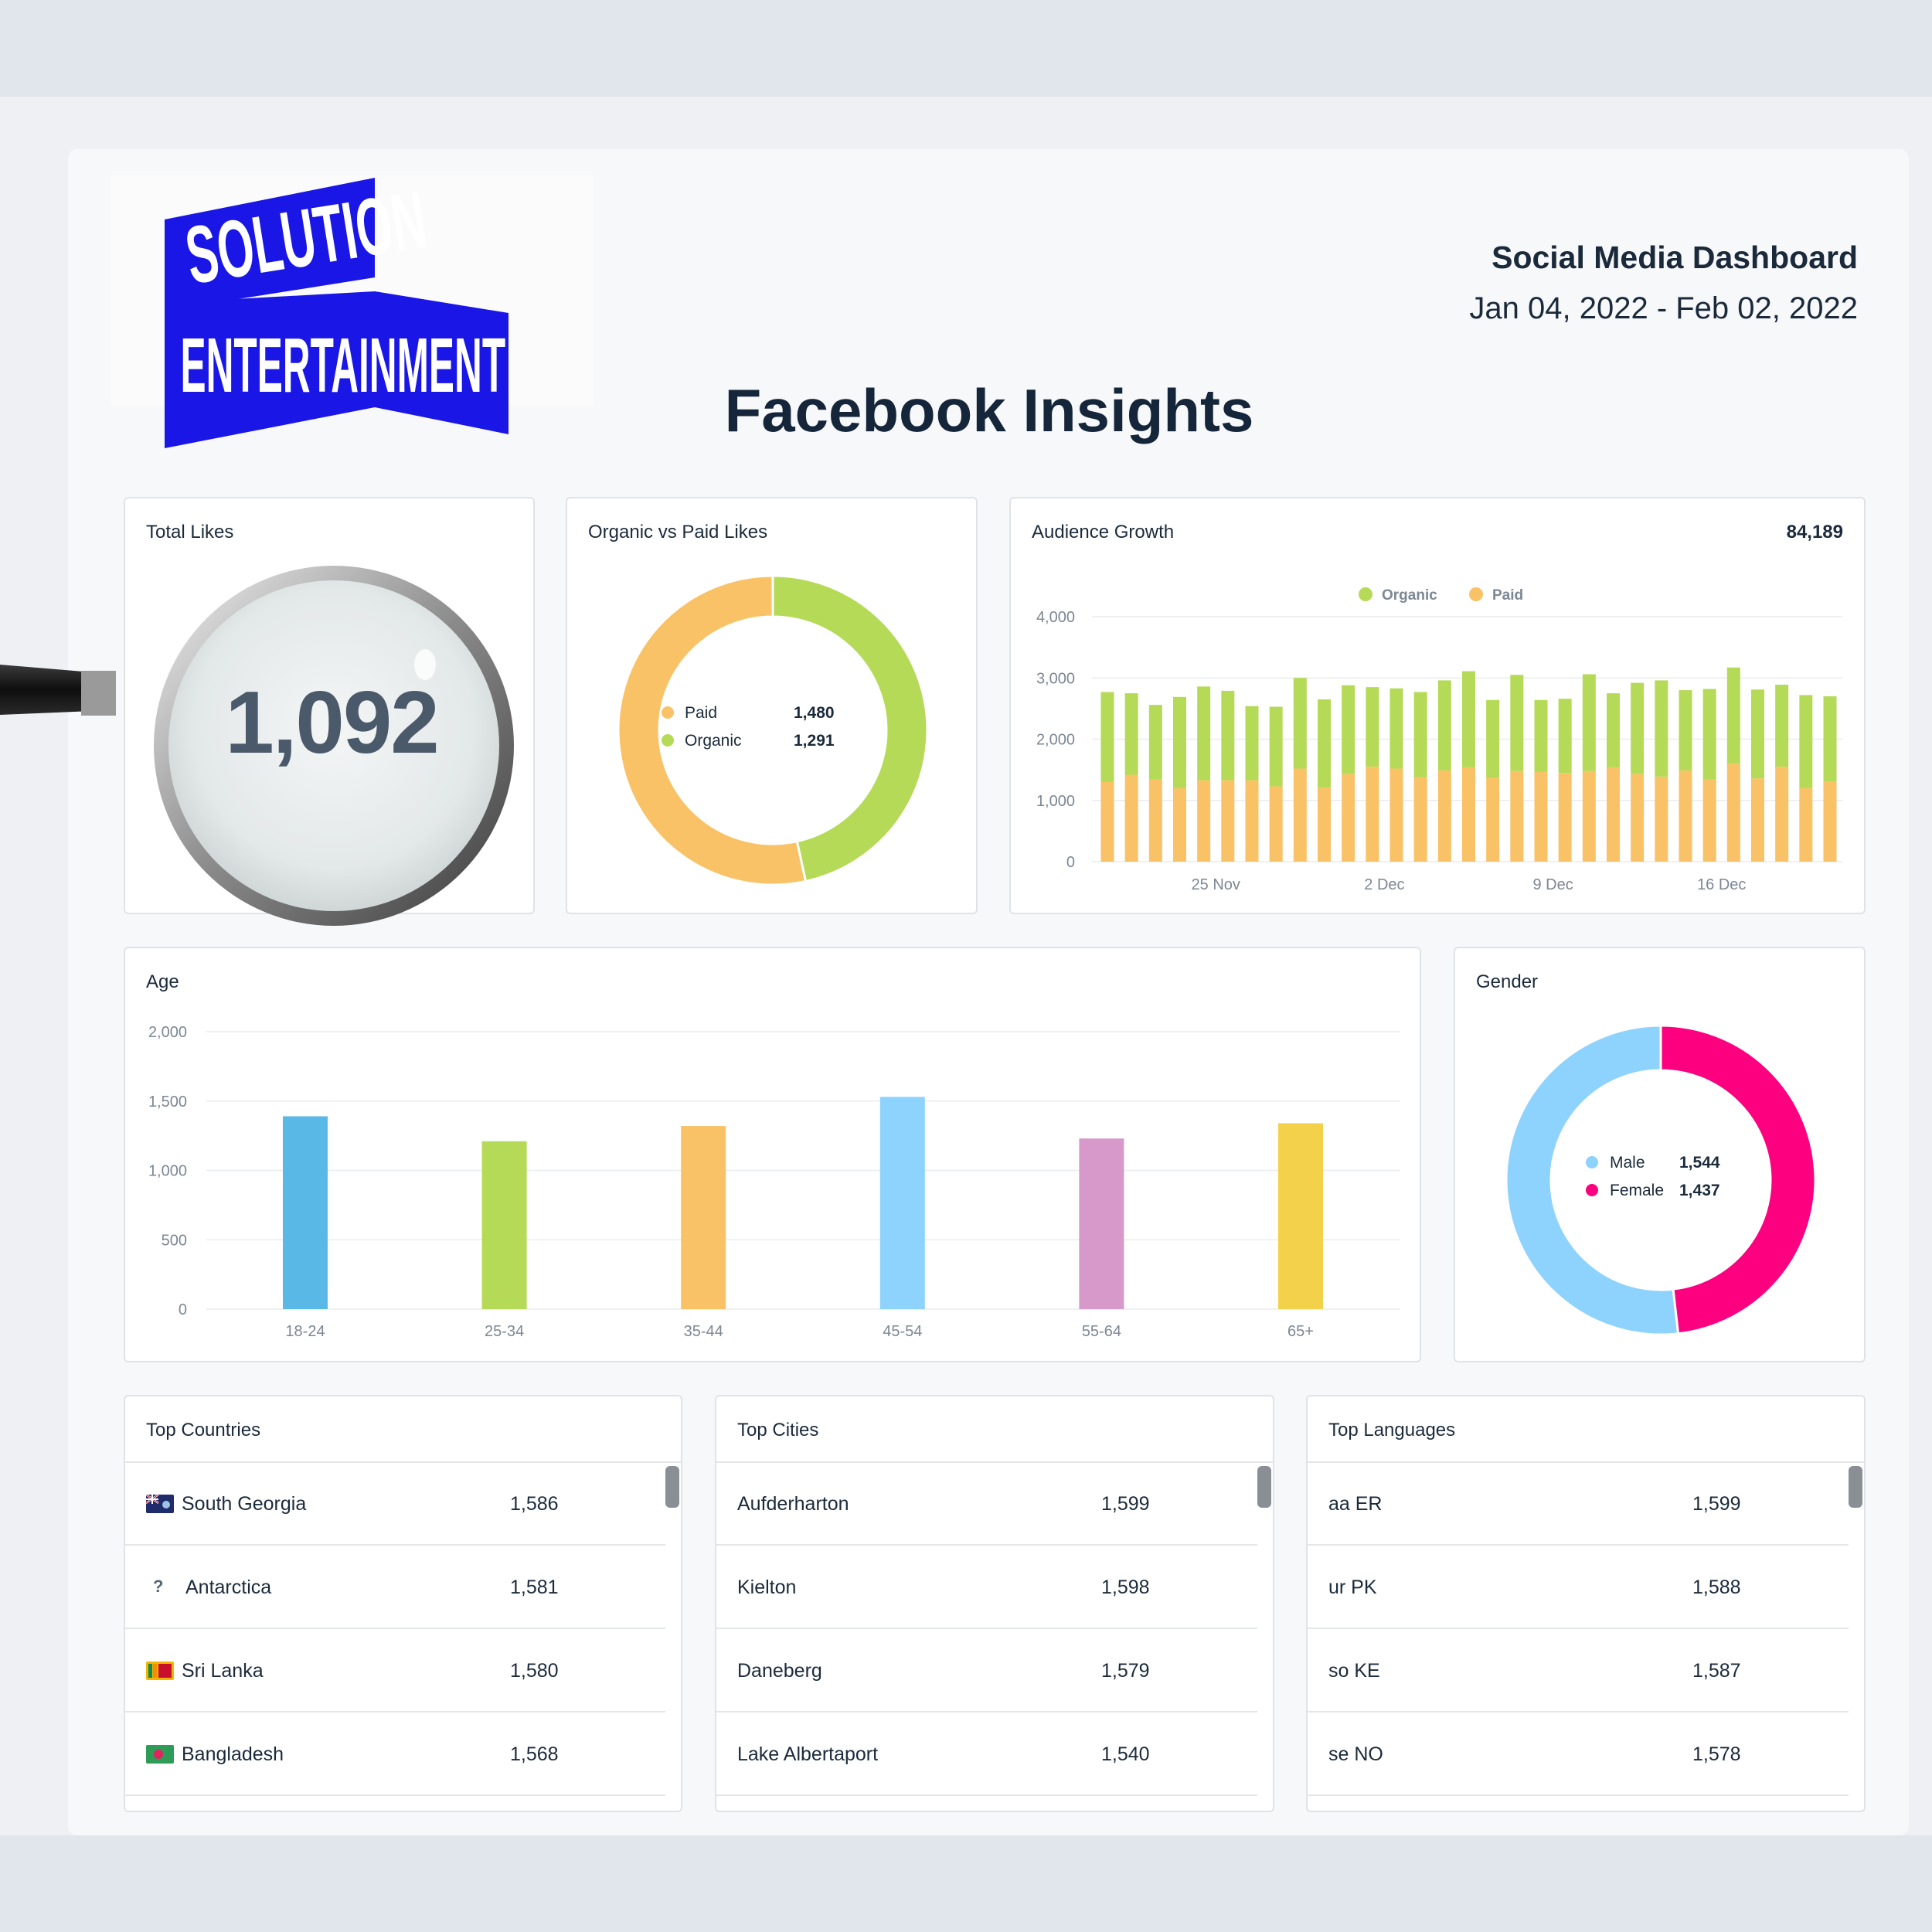 The width and height of the screenshot is (1932, 1932). What do you see at coordinates (986, 1504) in the screenshot?
I see `list-item: Aufderharton 1,599` at bounding box center [986, 1504].